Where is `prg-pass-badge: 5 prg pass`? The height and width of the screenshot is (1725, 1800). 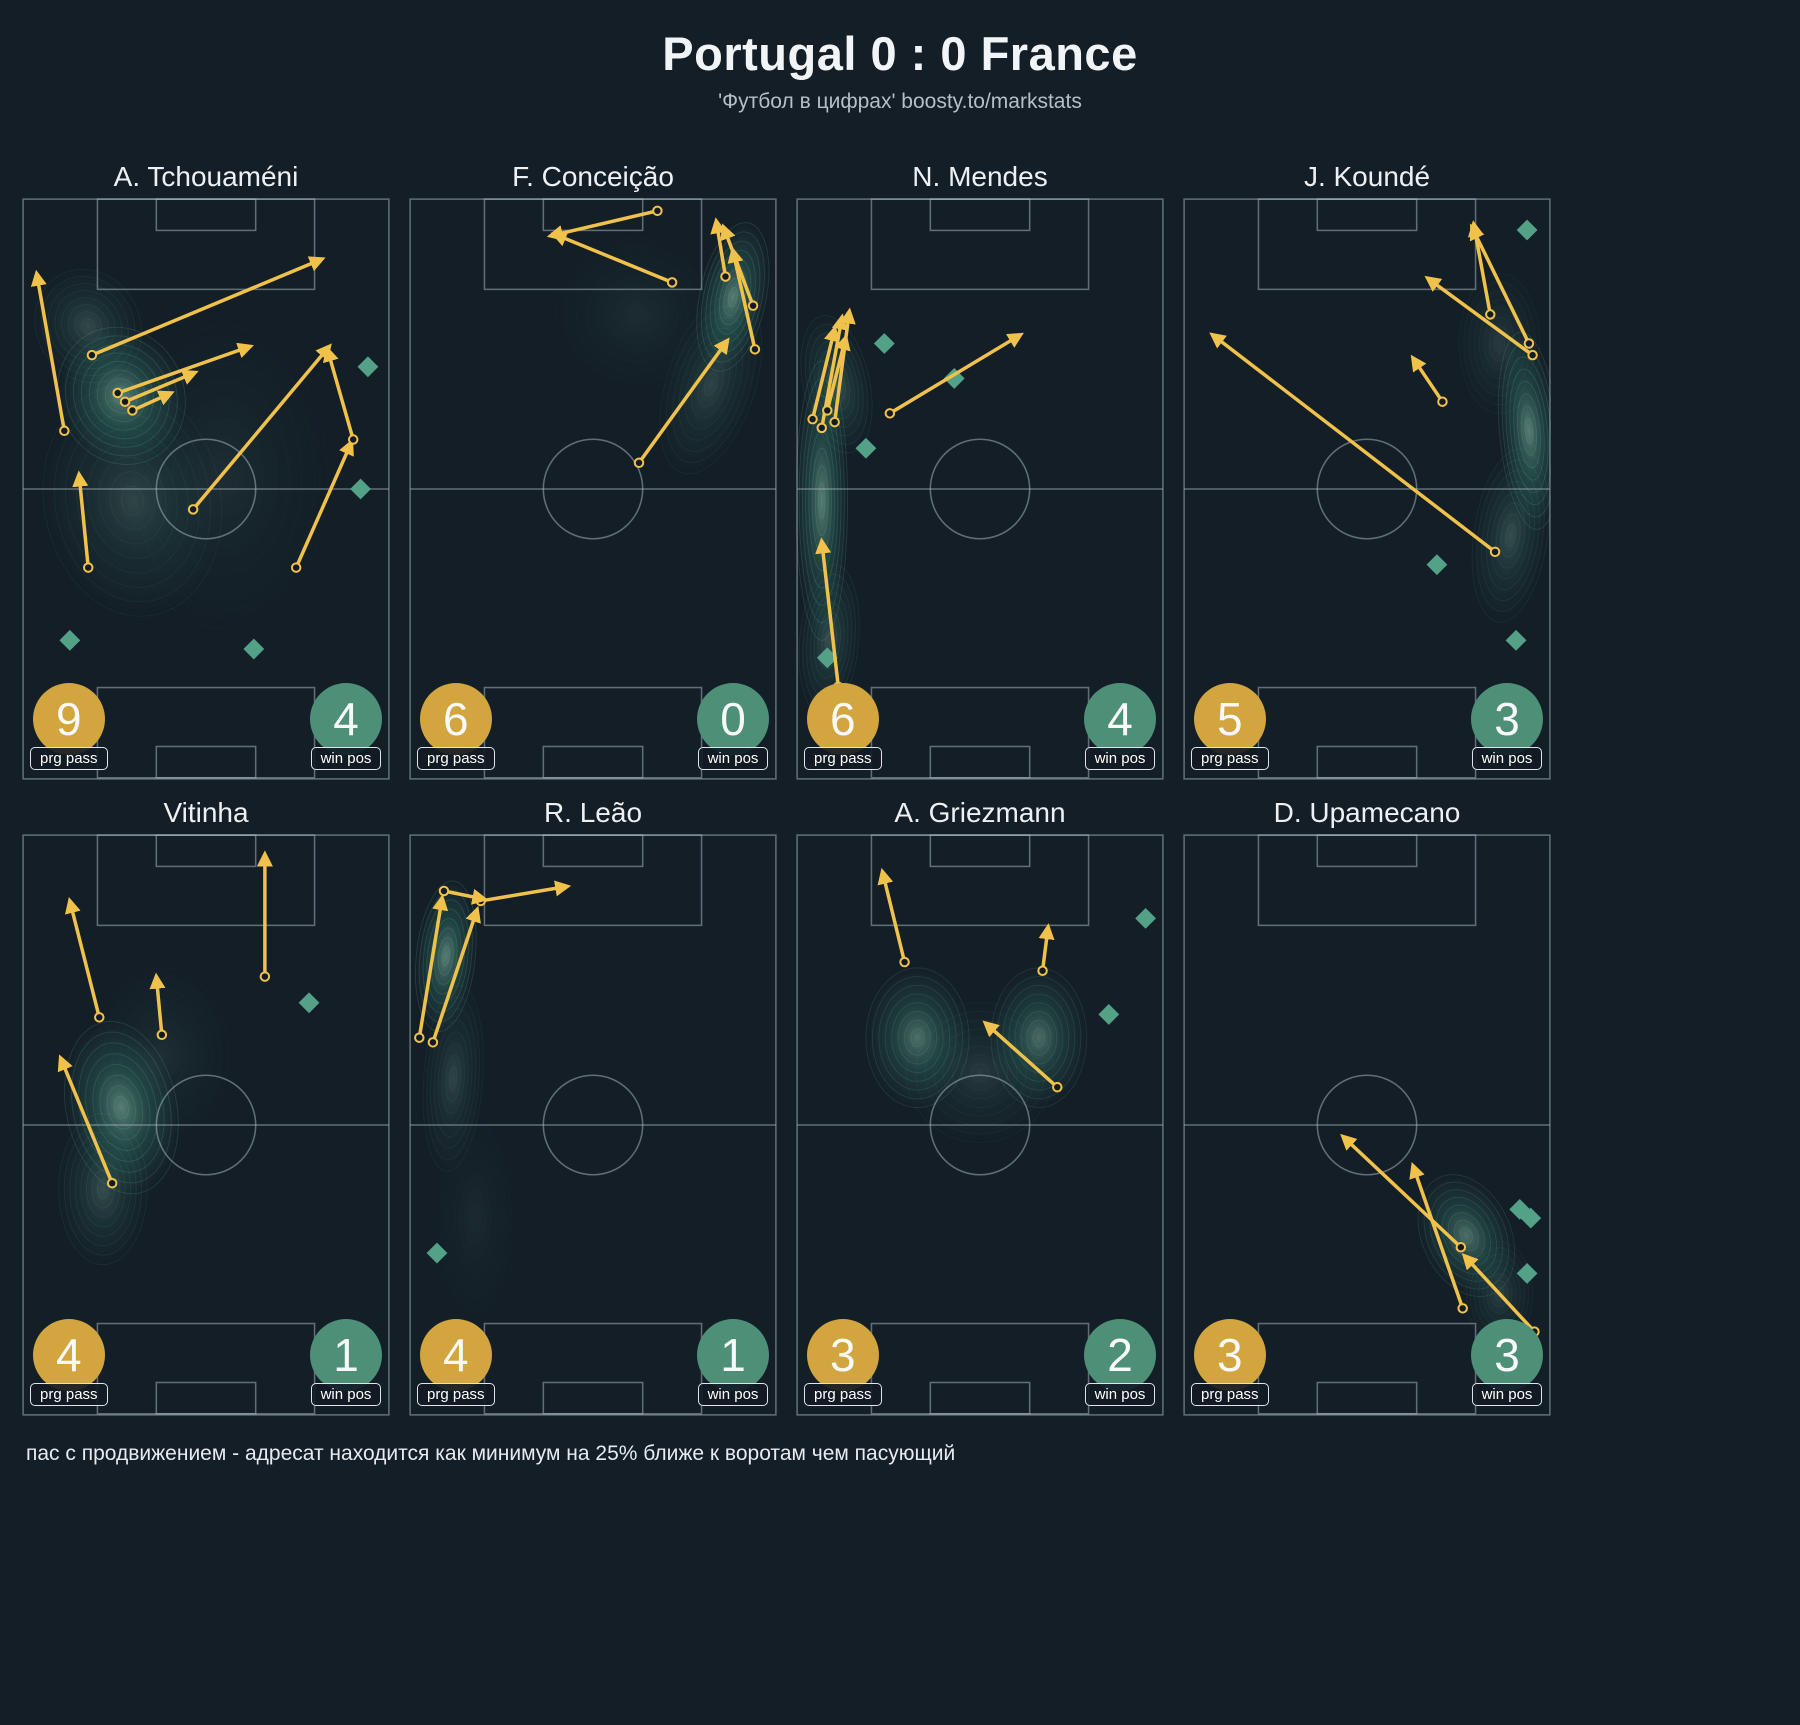 prg-pass-badge: 5 prg pass is located at coordinates (1230, 726).